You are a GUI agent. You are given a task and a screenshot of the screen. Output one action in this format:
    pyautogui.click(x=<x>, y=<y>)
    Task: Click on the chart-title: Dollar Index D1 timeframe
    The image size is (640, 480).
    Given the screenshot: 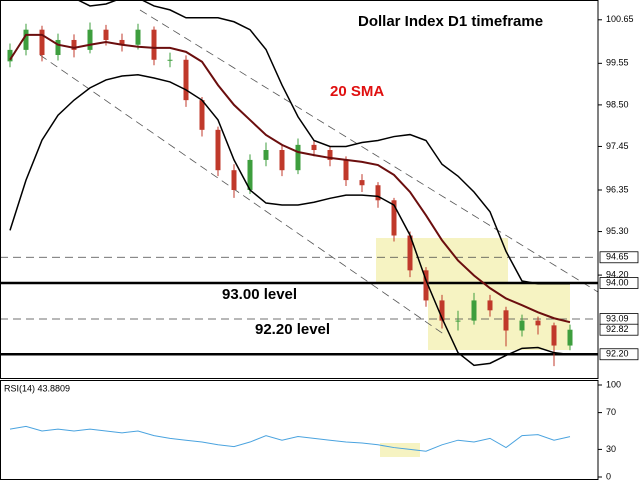 What is the action you would take?
    pyautogui.click(x=450, y=21)
    